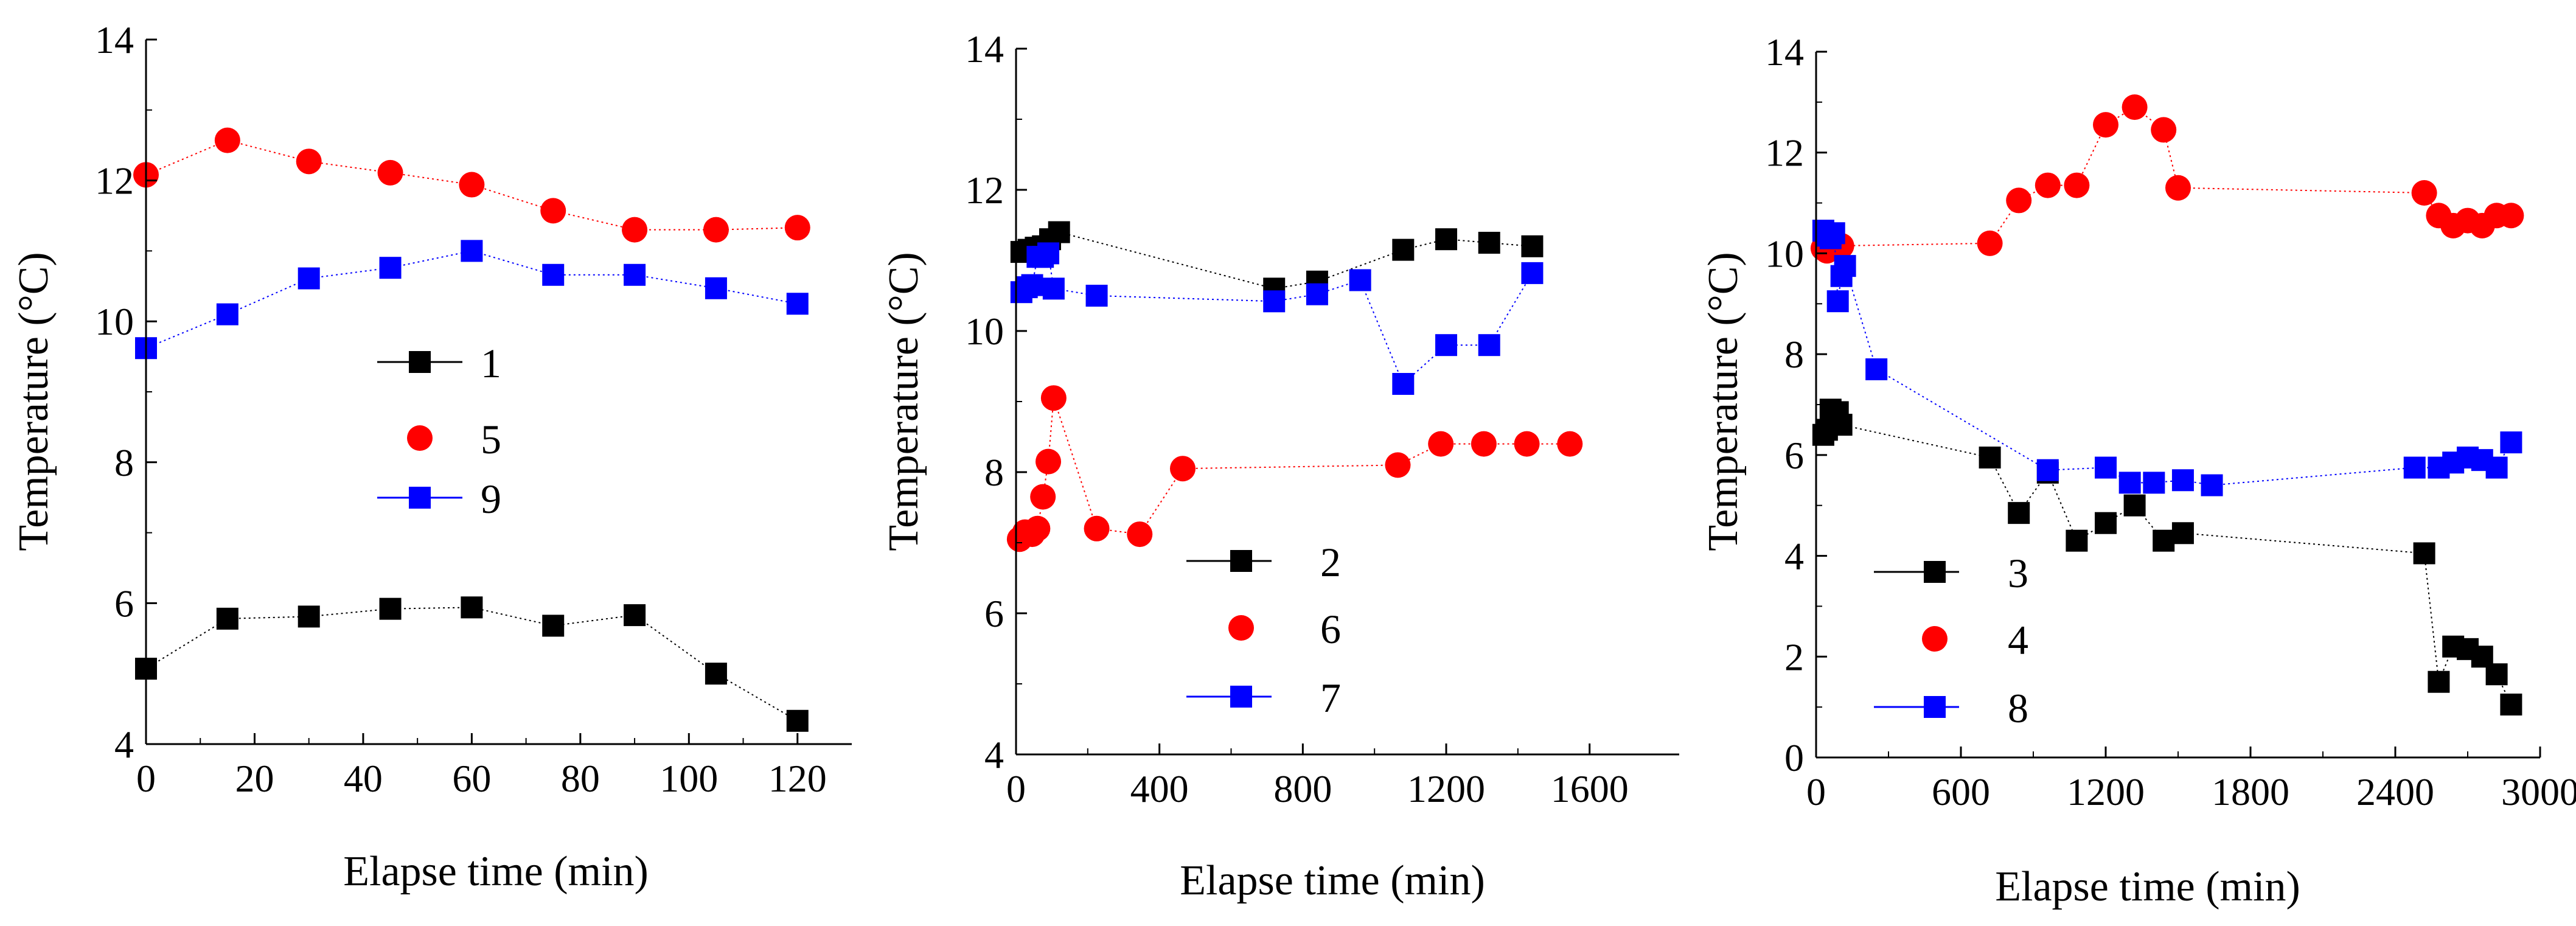 This screenshot has width=2576, height=926. I want to click on x-tick-label: 600, so click(1961, 791).